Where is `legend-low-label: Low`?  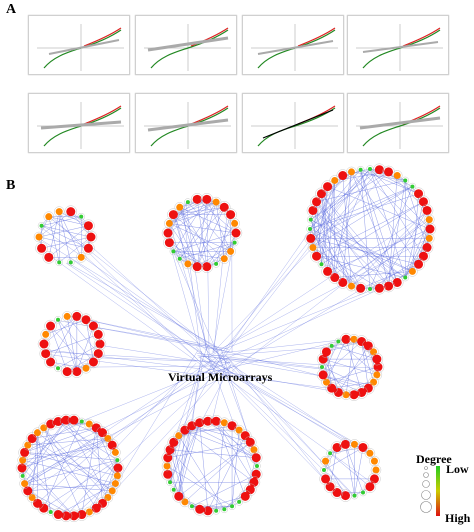 legend-low-label: Low is located at coordinates (457, 469).